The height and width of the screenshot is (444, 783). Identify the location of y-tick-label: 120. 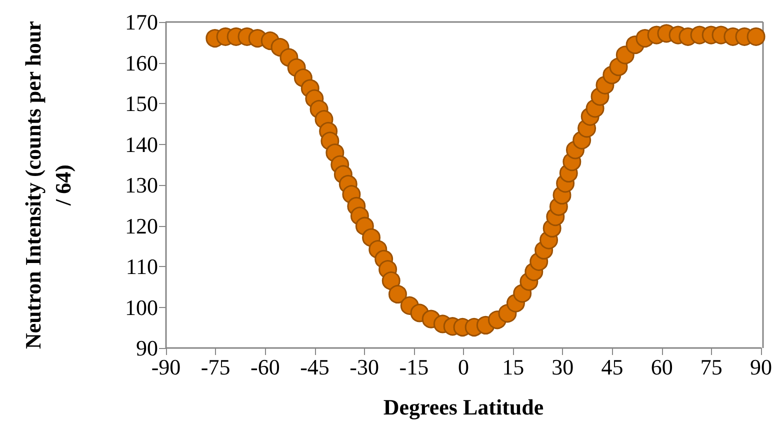
(141, 225).